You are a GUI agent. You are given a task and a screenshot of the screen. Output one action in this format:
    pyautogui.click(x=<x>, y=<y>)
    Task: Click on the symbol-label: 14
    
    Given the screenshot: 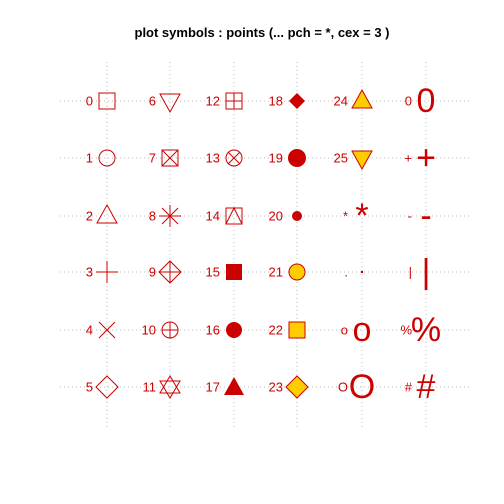 What is the action you would take?
    pyautogui.click(x=213, y=216)
    